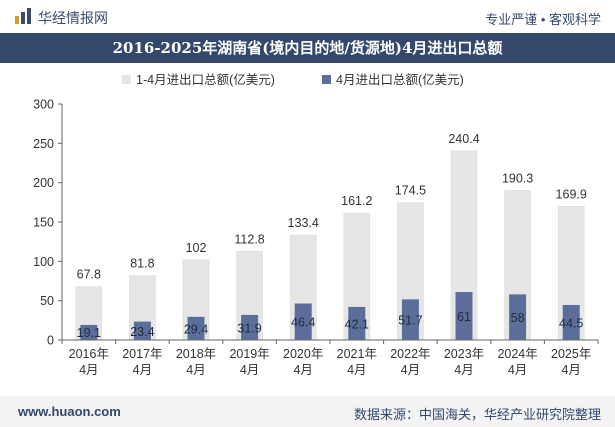  What do you see at coordinates (23, 16) in the screenshot?
I see `bar-chart-logo-icon` at bounding box center [23, 16].